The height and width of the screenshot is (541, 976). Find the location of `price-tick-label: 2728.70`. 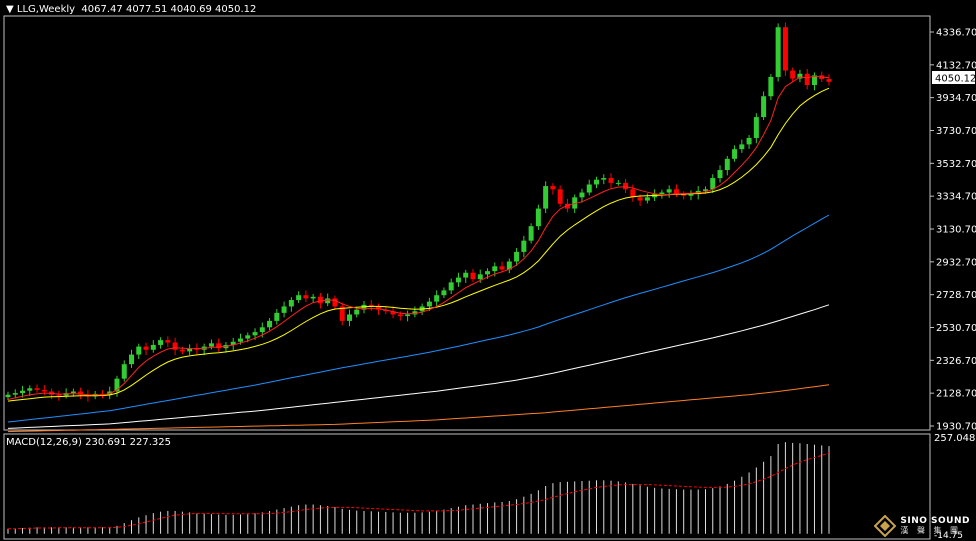

price-tick-label: 2728.70 is located at coordinates (956, 295).